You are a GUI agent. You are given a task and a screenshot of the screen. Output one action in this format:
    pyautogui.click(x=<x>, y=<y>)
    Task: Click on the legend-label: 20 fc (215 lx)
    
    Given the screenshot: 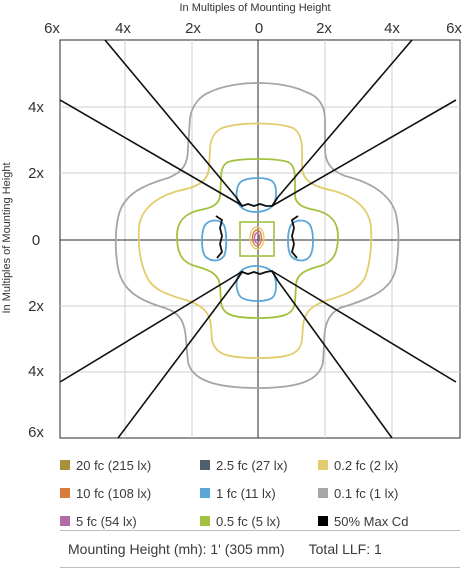 What is the action you would take?
    pyautogui.click(x=114, y=465)
    